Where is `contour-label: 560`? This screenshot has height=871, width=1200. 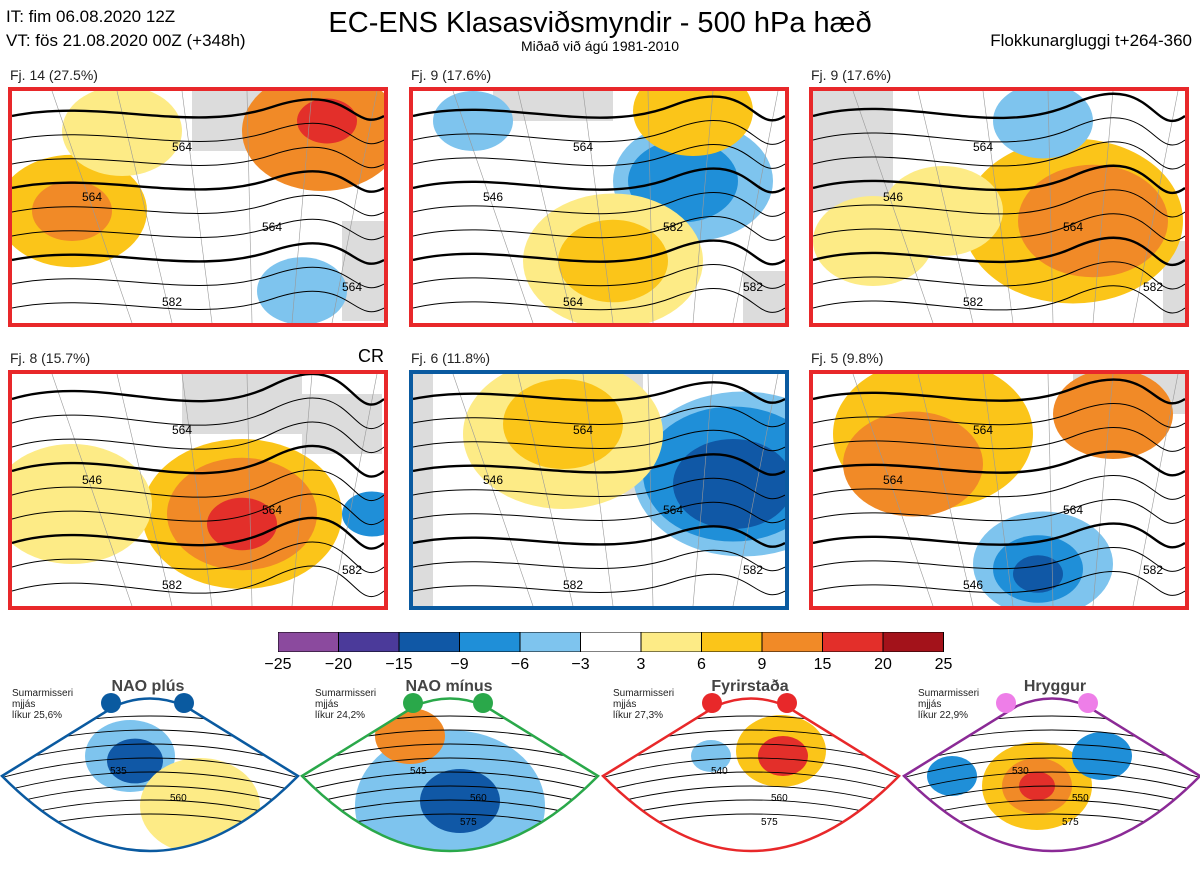
contour-label: 560 is located at coordinates (178, 798).